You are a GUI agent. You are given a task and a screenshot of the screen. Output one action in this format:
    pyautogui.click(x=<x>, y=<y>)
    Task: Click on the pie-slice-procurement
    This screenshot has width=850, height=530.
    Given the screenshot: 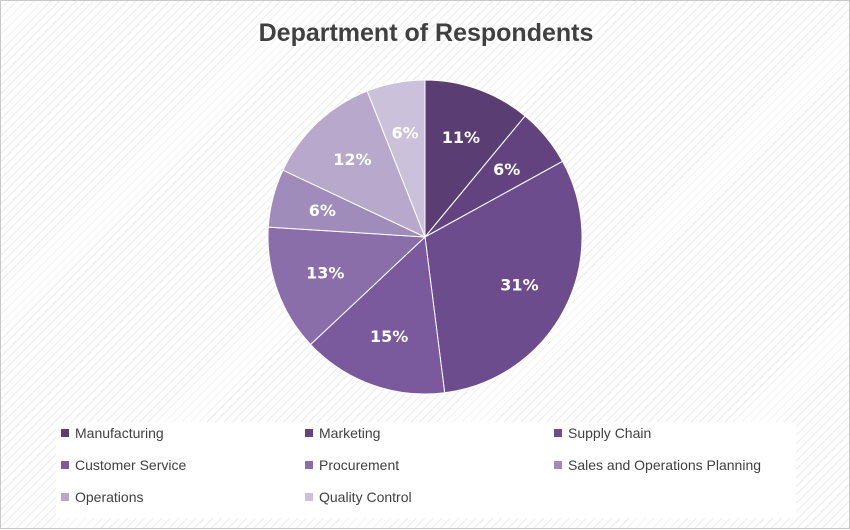 What is the action you would take?
    pyautogui.click(x=347, y=286)
    